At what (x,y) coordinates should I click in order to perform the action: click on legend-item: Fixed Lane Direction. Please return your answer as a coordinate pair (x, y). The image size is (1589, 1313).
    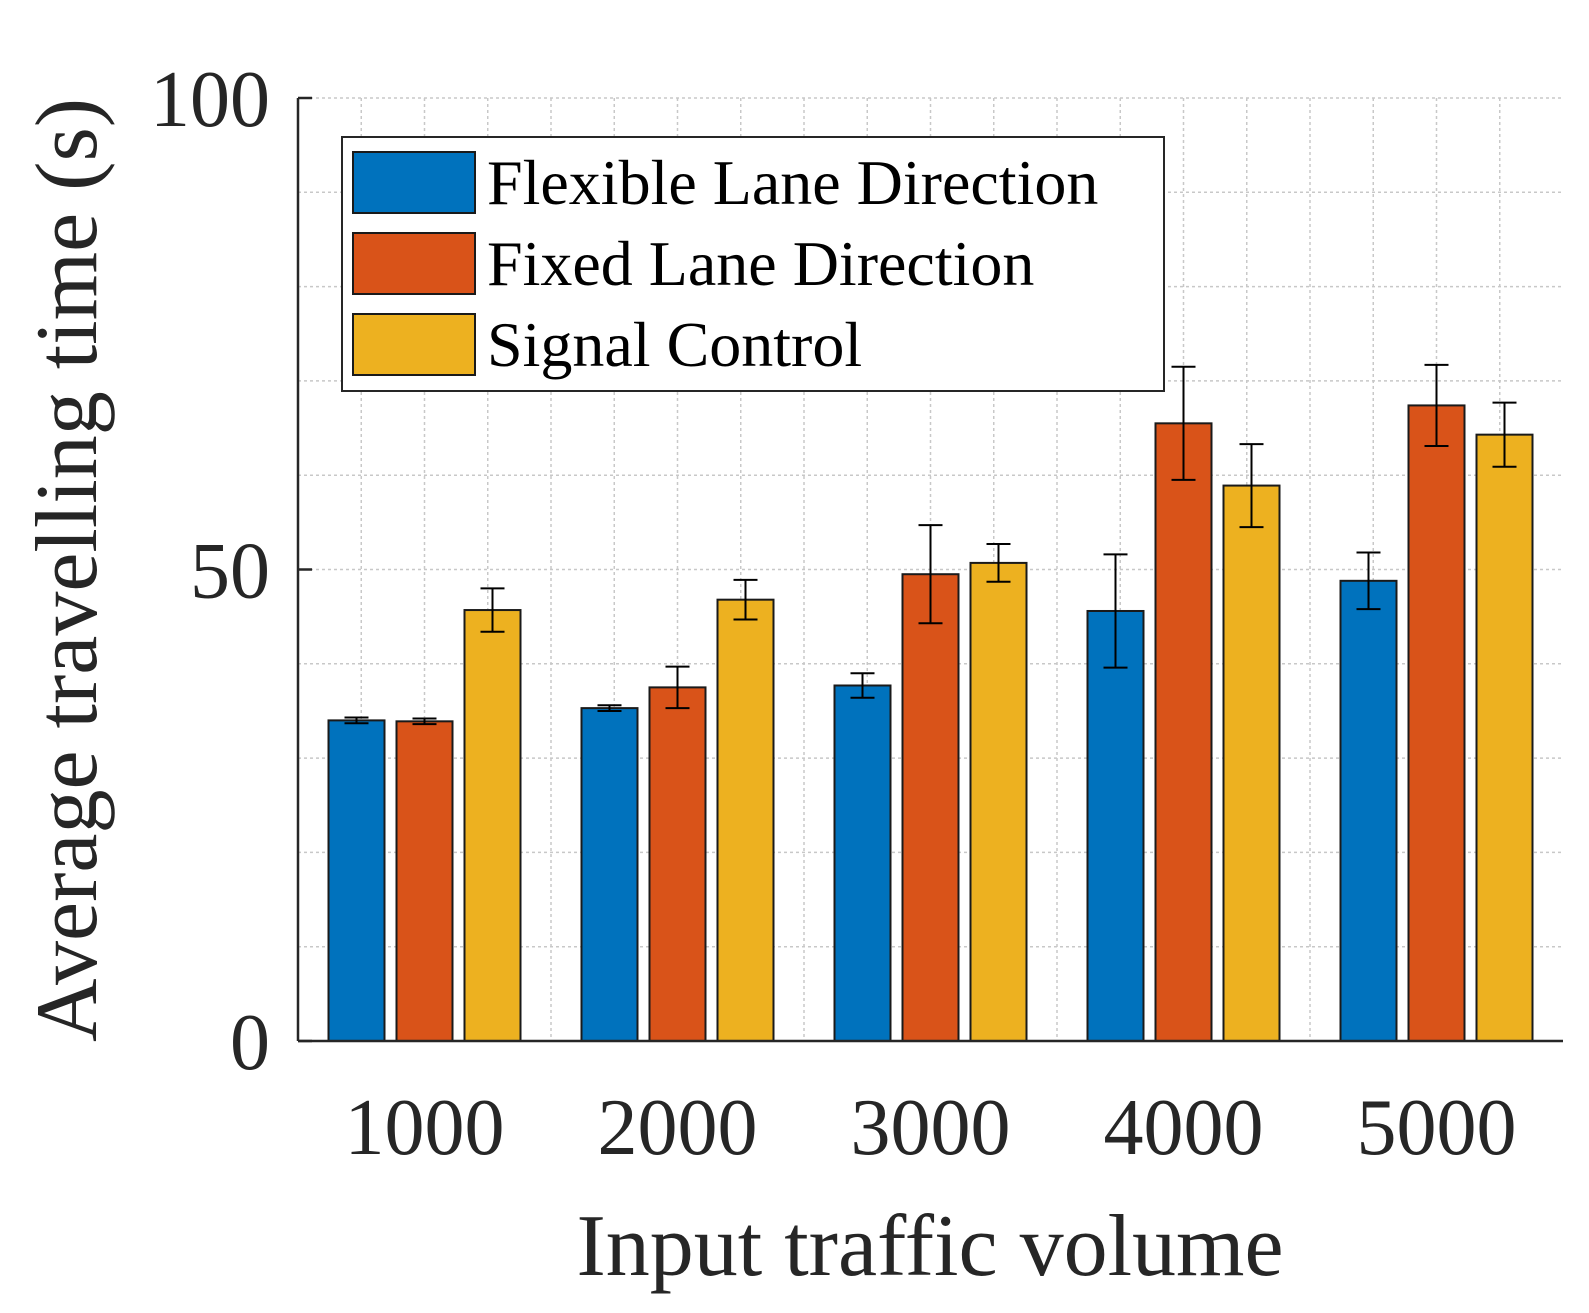
    Looking at the image, I should click on (693, 263).